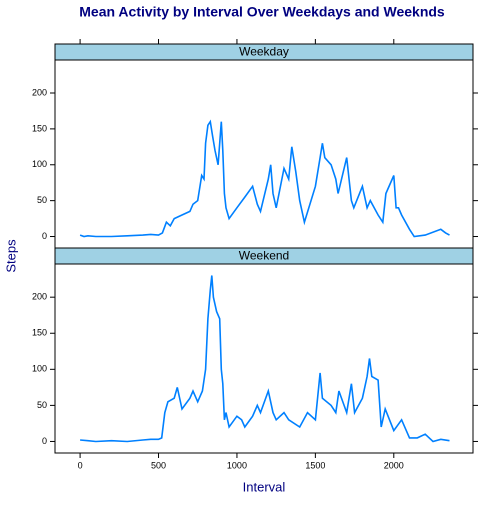 This screenshot has width=504, height=509. I want to click on x-tick-label: 1500, so click(315, 465).